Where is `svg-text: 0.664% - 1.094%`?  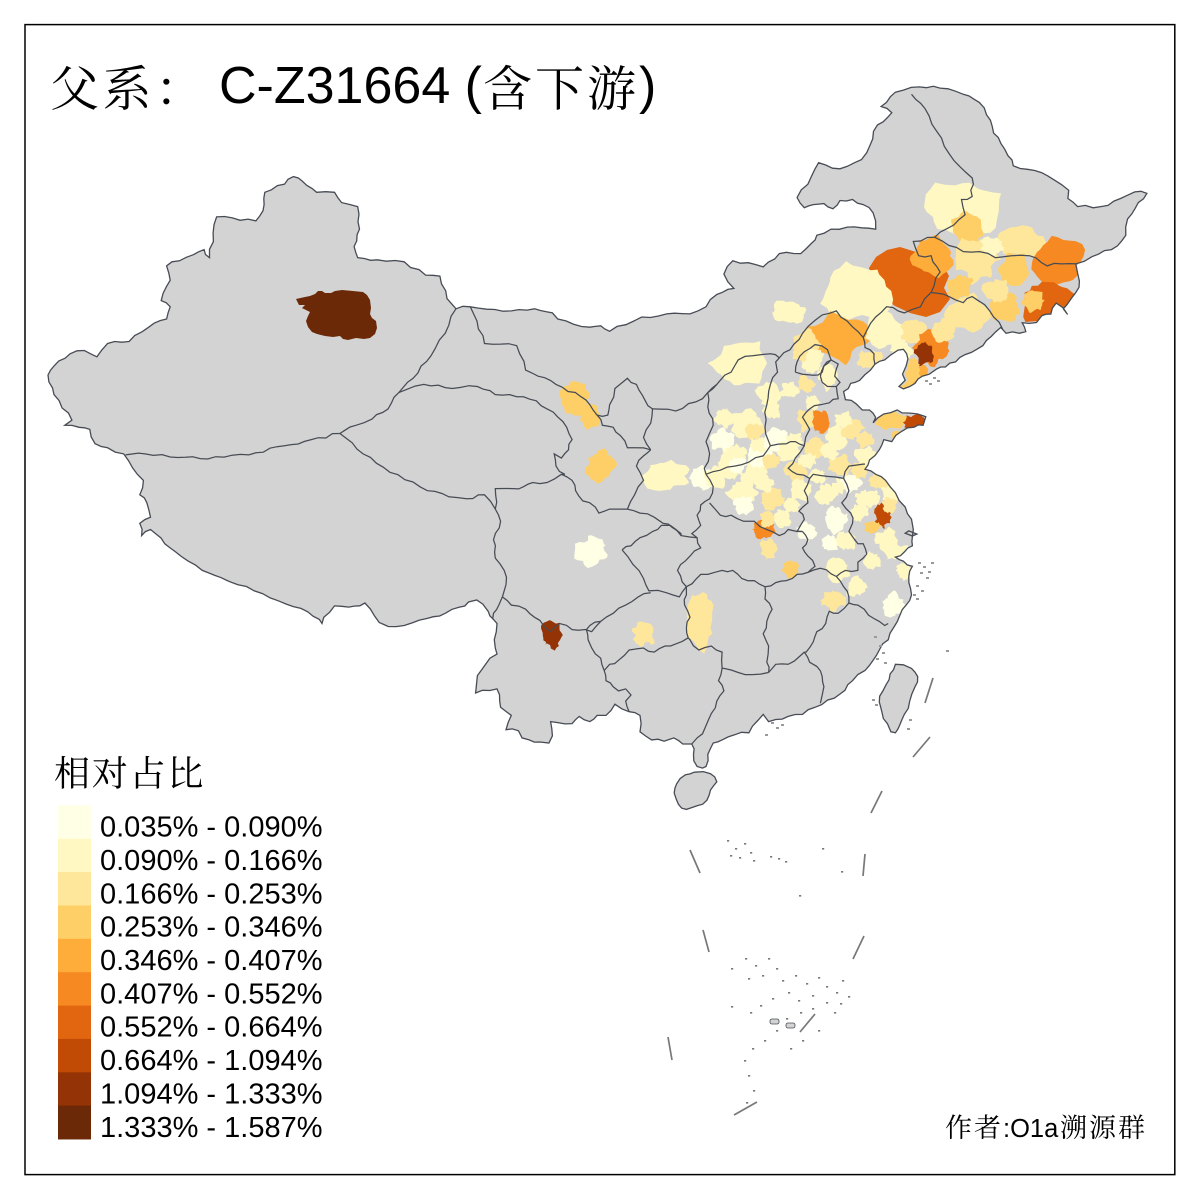 svg-text: 0.664% - 1.094% is located at coordinates (211, 1061).